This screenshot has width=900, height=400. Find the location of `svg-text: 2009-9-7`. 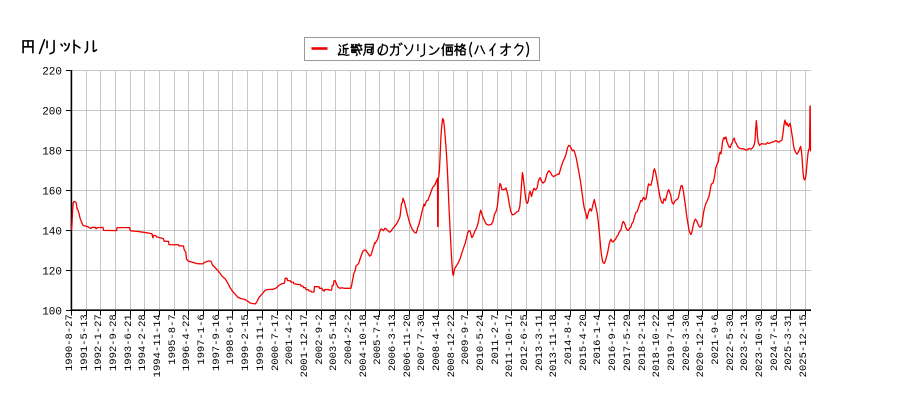

svg-text: 2009-9-7 is located at coordinates (466, 339).